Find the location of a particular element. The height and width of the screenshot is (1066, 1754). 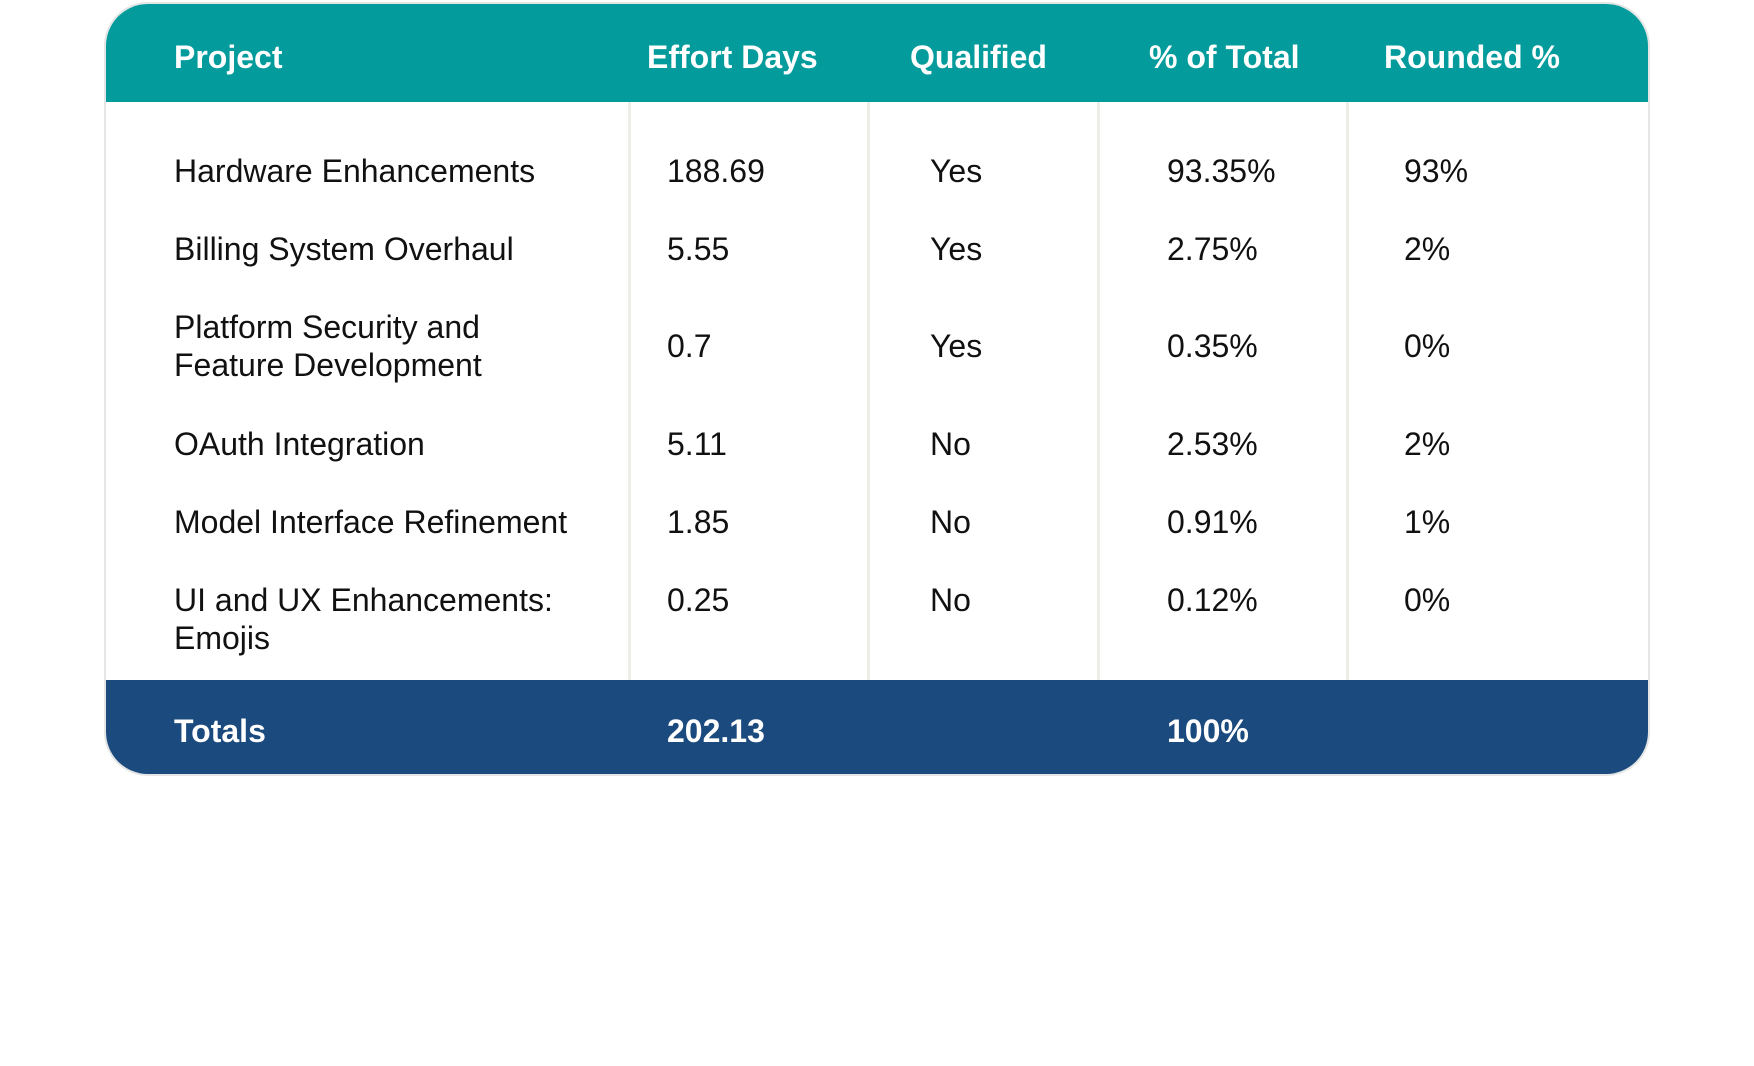

header-qualified: Qualified is located at coordinates (978, 57).